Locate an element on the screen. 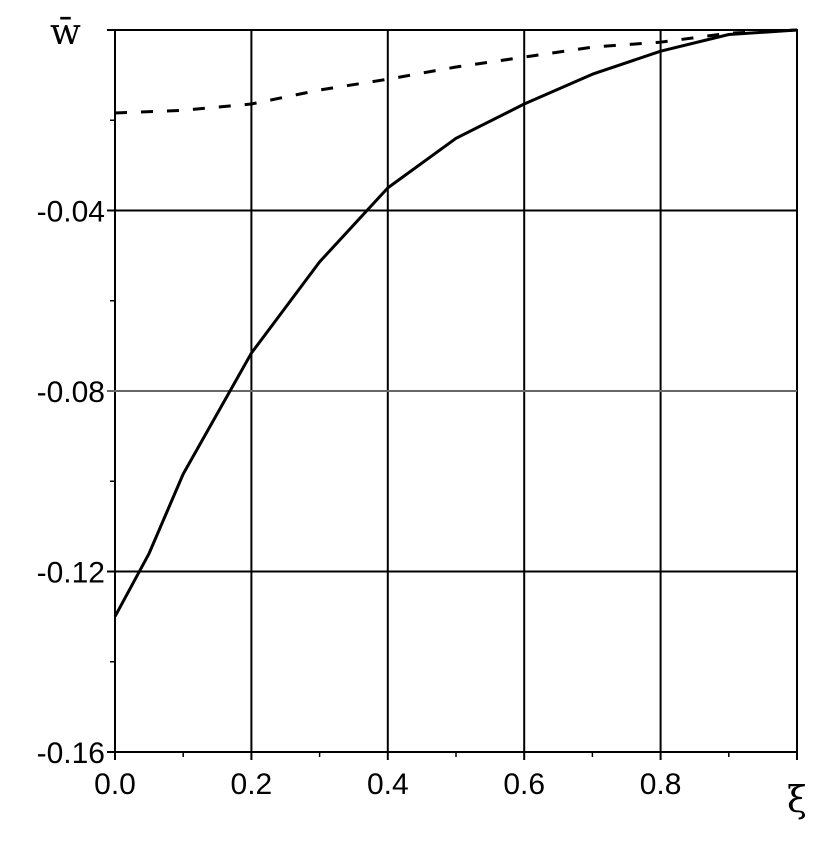 The height and width of the screenshot is (848, 834). x-axis-label: ξ is located at coordinates (797, 800).